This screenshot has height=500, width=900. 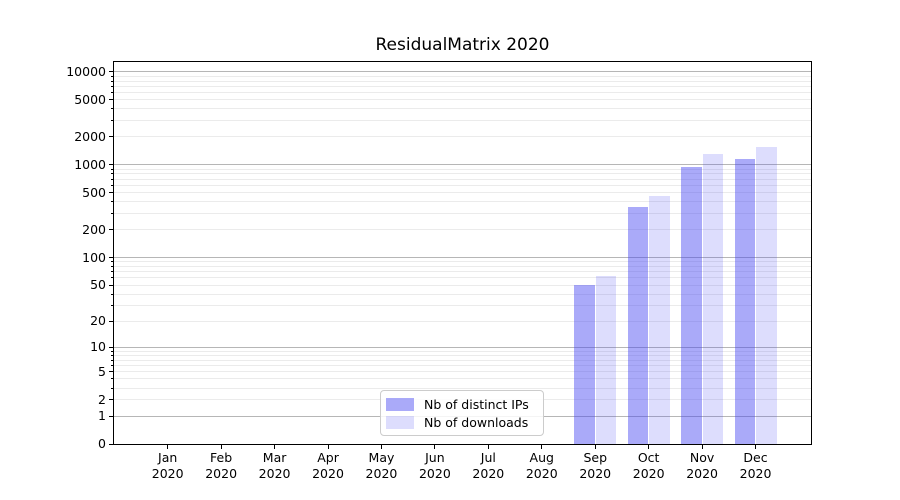 What do you see at coordinates (691, 305) in the screenshot?
I see `bar-distinct-ips-nov` at bounding box center [691, 305].